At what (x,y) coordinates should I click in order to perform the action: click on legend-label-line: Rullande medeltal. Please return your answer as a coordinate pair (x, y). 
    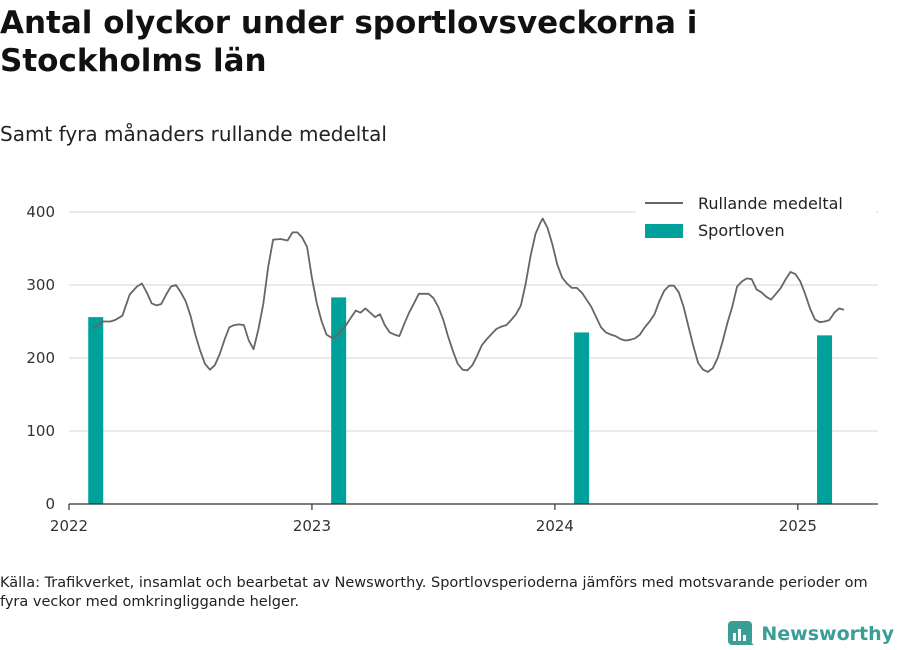
    Looking at the image, I should click on (770, 203).